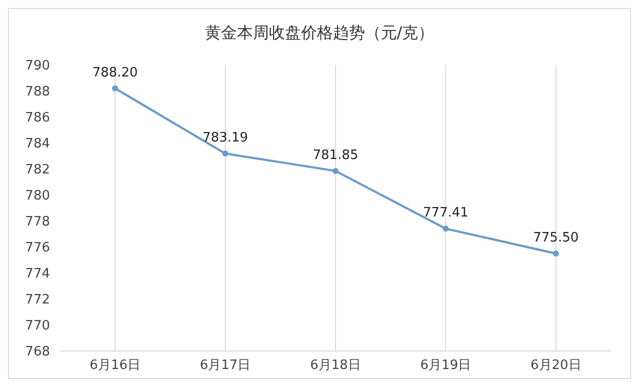 This screenshot has width=639, height=387. What do you see at coordinates (37, 196) in the screenshot?
I see `y-tick-label: 780` at bounding box center [37, 196].